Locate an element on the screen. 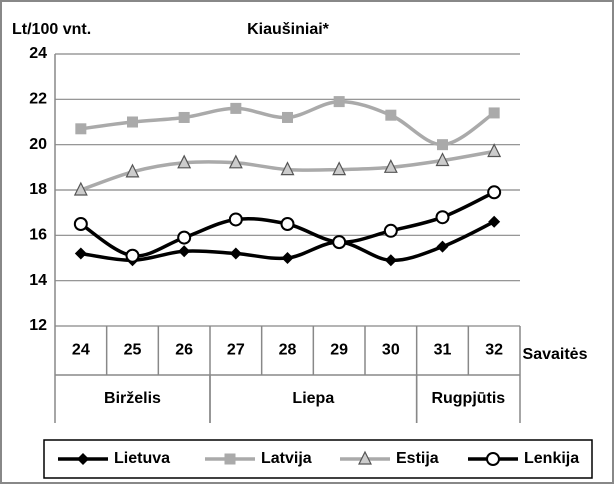 The image size is (614, 484). group-label: Birželis is located at coordinates (132, 398).